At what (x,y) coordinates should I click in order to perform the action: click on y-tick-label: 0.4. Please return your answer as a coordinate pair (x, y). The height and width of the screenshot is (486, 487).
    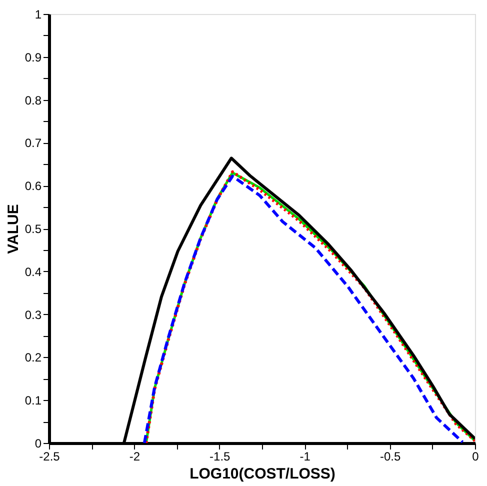
    Looking at the image, I should click on (33, 271).